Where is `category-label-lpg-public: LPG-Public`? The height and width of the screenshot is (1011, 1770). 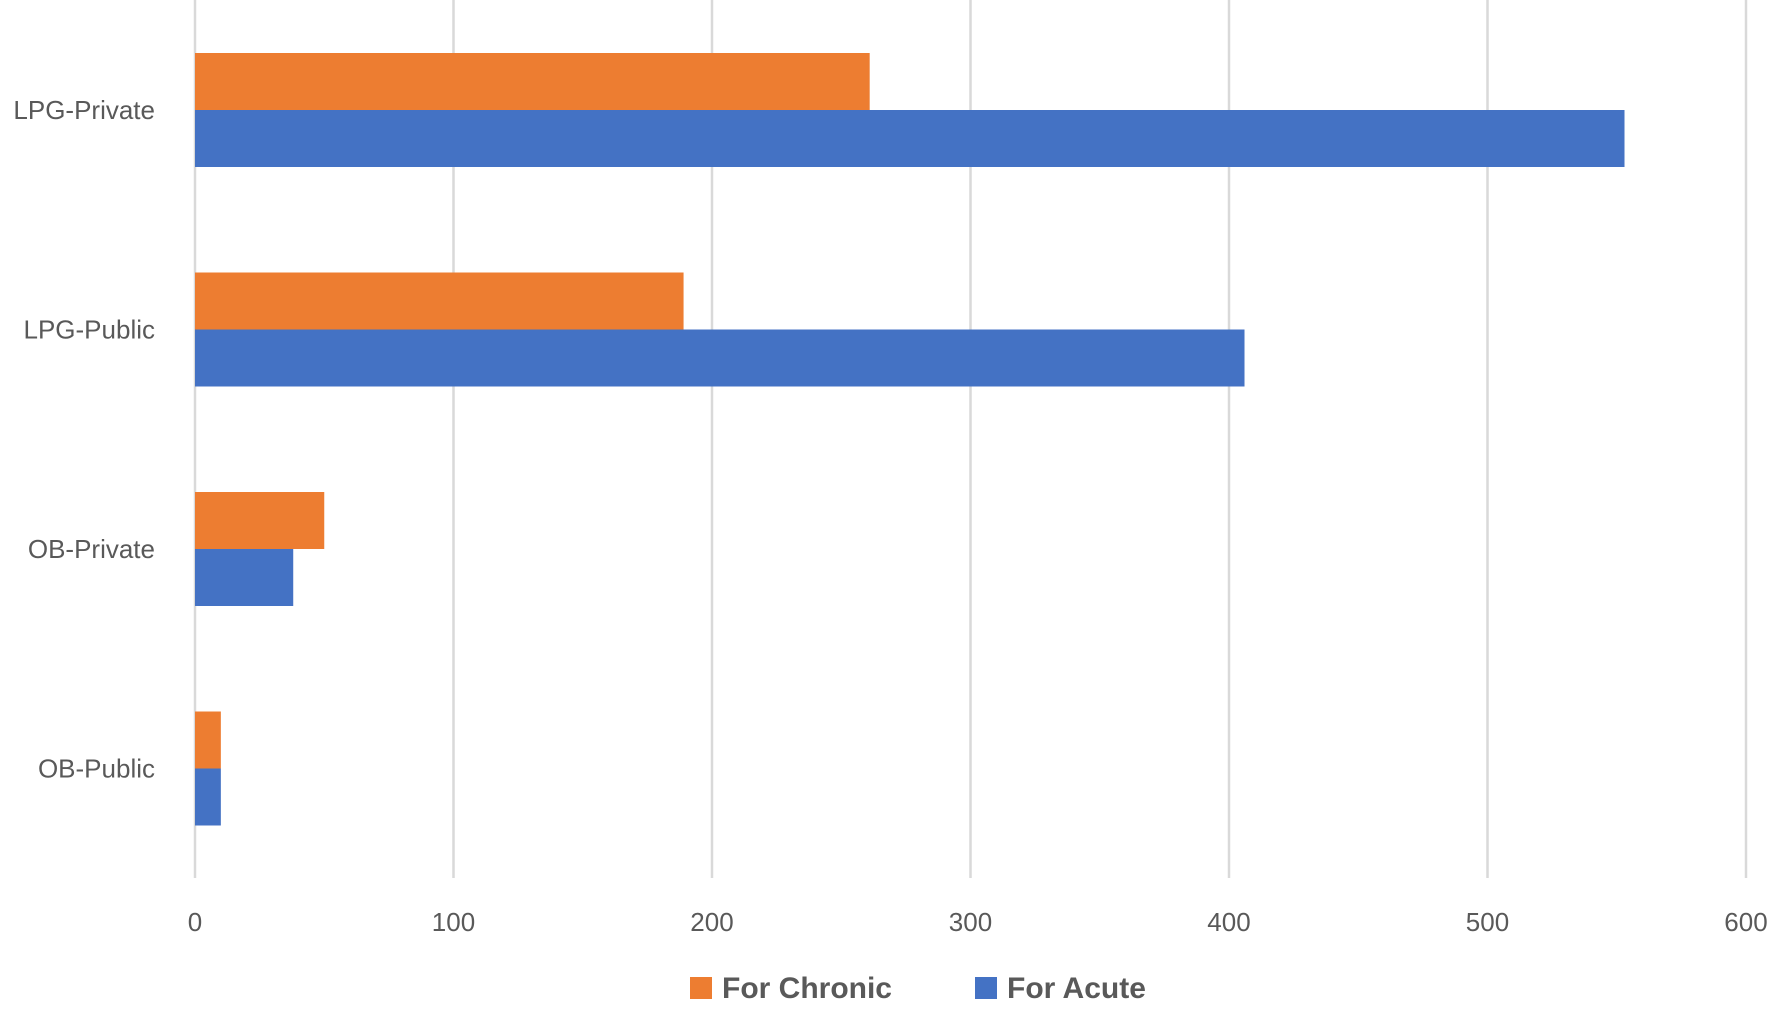 category-label-lpg-public: LPG-Public is located at coordinates (90, 330).